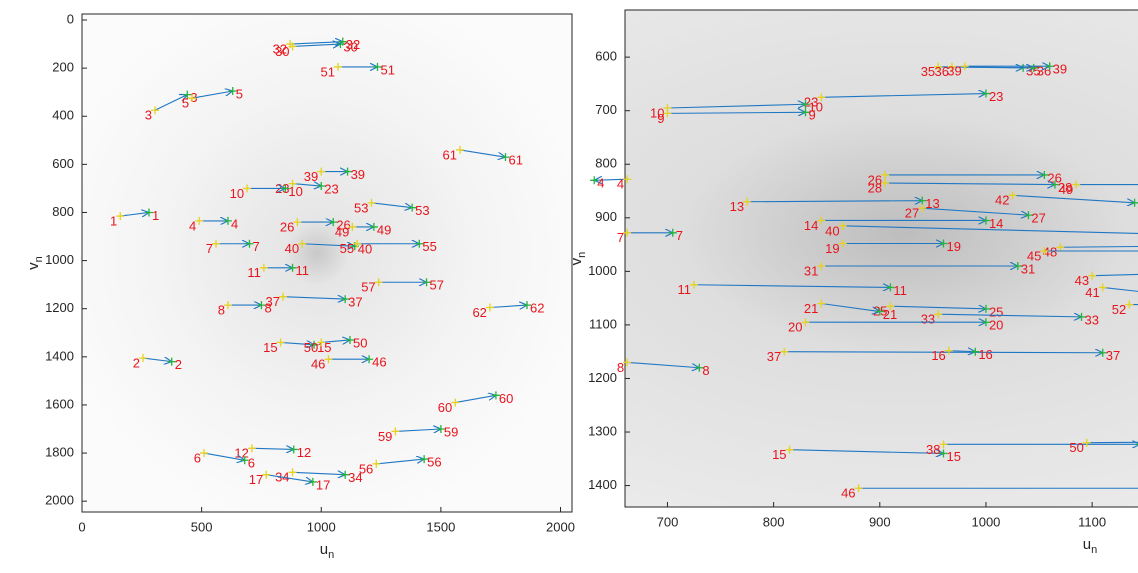  What do you see at coordinates (328, 71) in the screenshot?
I see `start-label: 51` at bounding box center [328, 71].